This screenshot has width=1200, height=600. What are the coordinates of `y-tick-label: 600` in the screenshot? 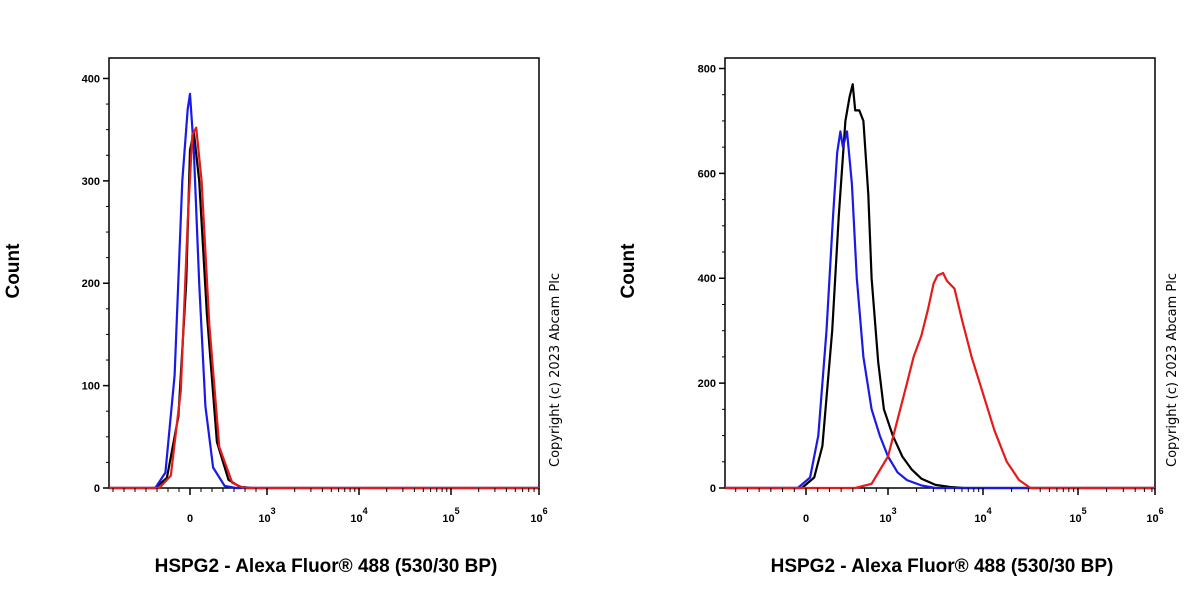 It's located at (707, 174).